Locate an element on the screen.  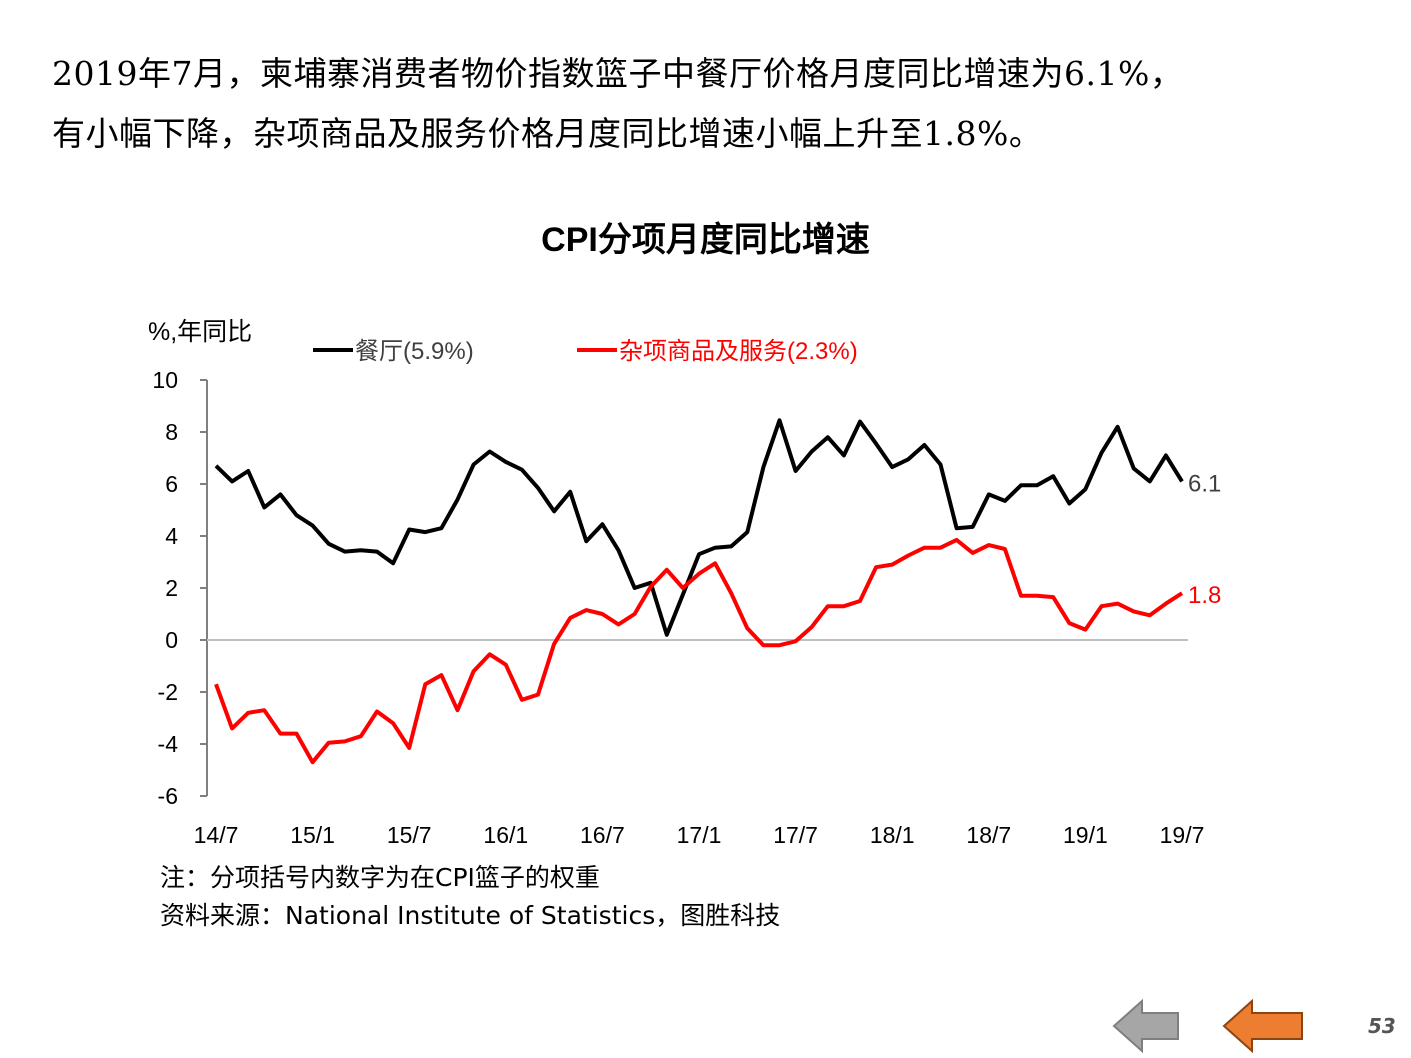
legend-label: 餐厅(5.9%) is located at coordinates (414, 351).